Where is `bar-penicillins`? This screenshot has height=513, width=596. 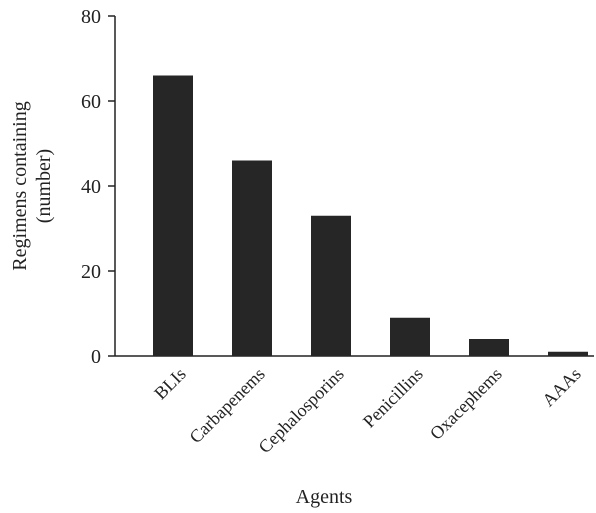 bar-penicillins is located at coordinates (410, 336).